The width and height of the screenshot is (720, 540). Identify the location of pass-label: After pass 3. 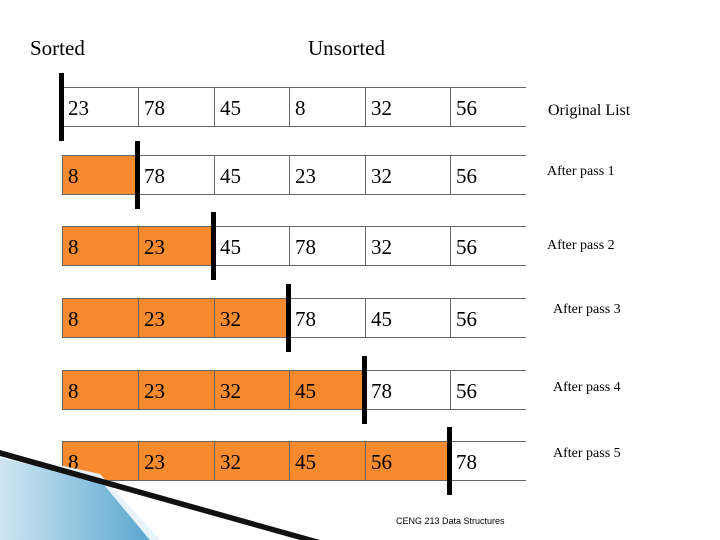
(587, 309).